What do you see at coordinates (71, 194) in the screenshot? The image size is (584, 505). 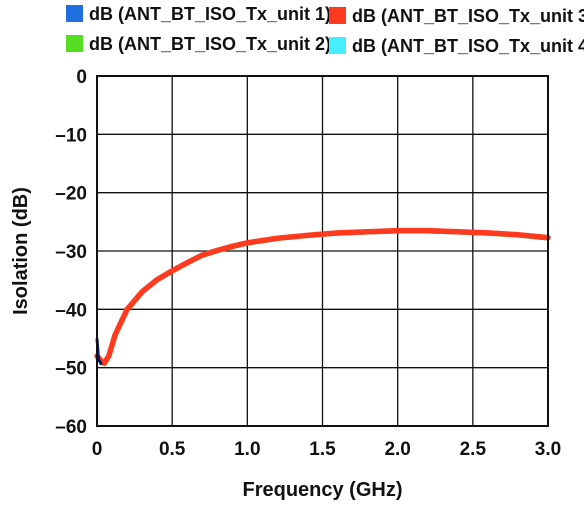 I see `y-tick-label: –20` at bounding box center [71, 194].